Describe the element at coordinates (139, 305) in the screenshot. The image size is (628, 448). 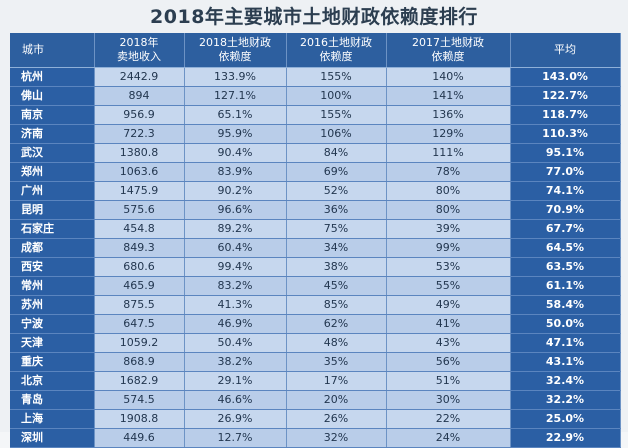
I see `cell-2018-revenue: 875.5` at that location.